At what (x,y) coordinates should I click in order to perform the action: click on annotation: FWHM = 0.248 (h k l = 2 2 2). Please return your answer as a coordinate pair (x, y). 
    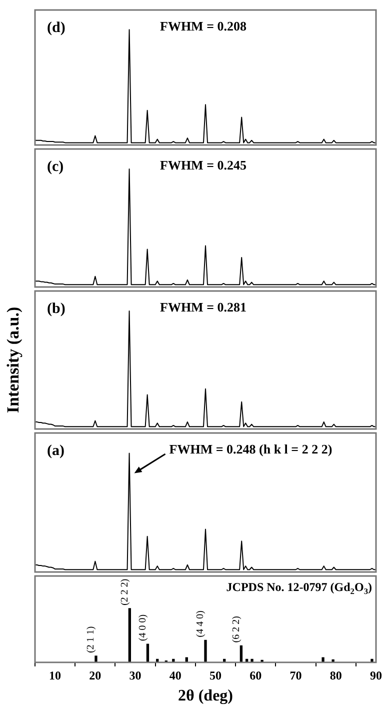
    Looking at the image, I should click on (250, 448).